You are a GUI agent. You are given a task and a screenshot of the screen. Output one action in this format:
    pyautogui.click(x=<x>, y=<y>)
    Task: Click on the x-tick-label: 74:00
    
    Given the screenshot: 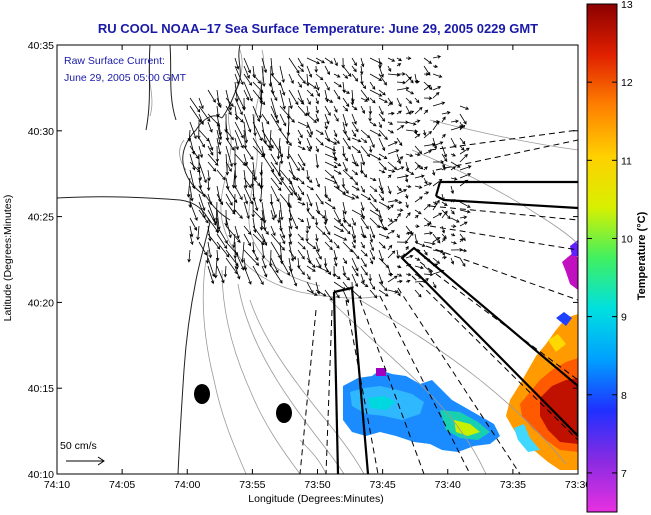 What is the action you would take?
    pyautogui.click(x=187, y=485)
    